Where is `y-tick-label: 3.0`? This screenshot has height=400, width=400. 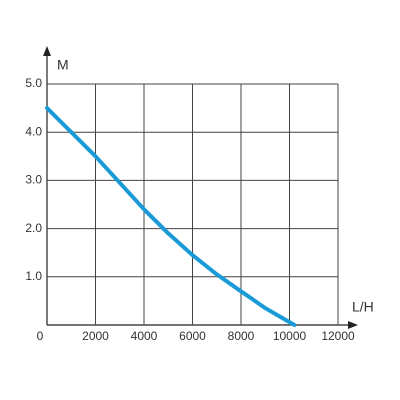 y-tick-label: 3.0 is located at coordinates (33, 180).